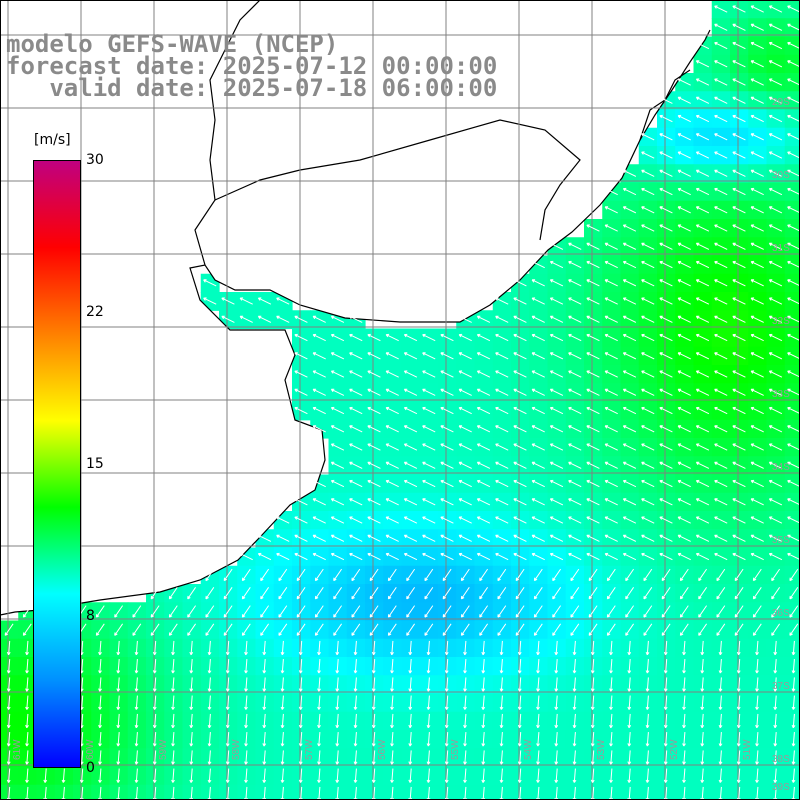  What do you see at coordinates (455, 749) in the screenshot?
I see `lon-label: 55W` at bounding box center [455, 749].